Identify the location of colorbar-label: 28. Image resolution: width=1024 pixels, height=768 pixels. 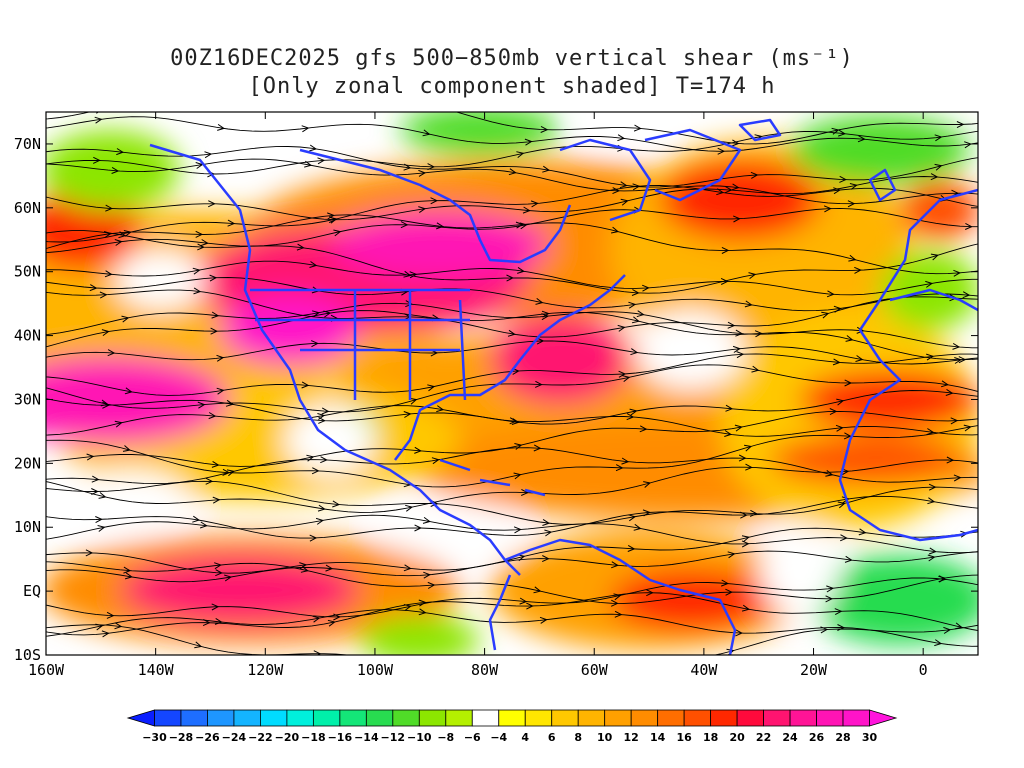
(842, 737).